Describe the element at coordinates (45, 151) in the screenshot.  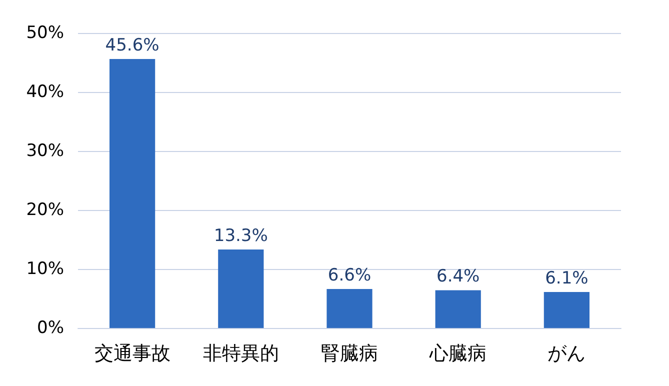
I see `y-tick-label: 30%` at that location.